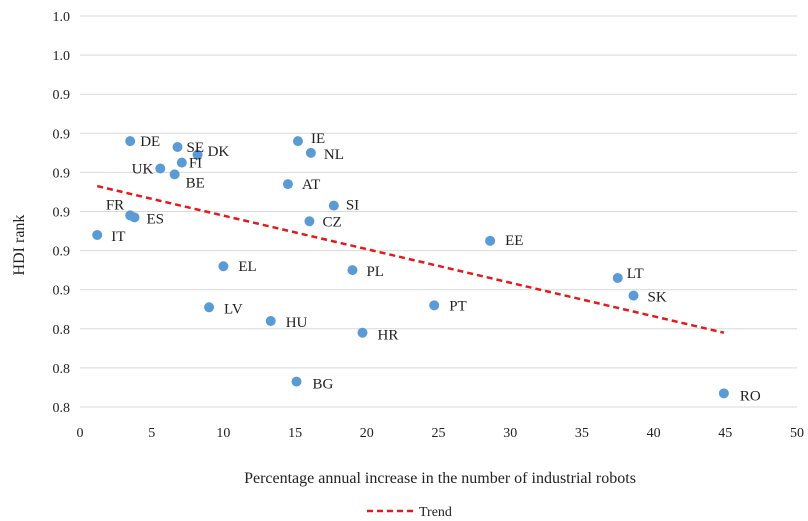 This screenshot has height=521, width=808. Describe the element at coordinates (309, 221) in the screenshot. I see `point-cz` at that location.